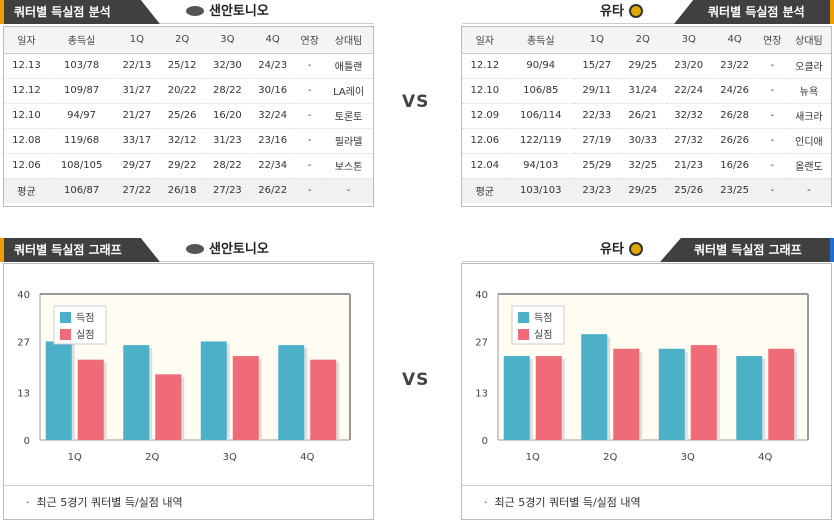 This screenshot has width=834, height=524. What do you see at coordinates (81, 66) in the screenshot?
I see `table-cell: 103/78` at bounding box center [81, 66].